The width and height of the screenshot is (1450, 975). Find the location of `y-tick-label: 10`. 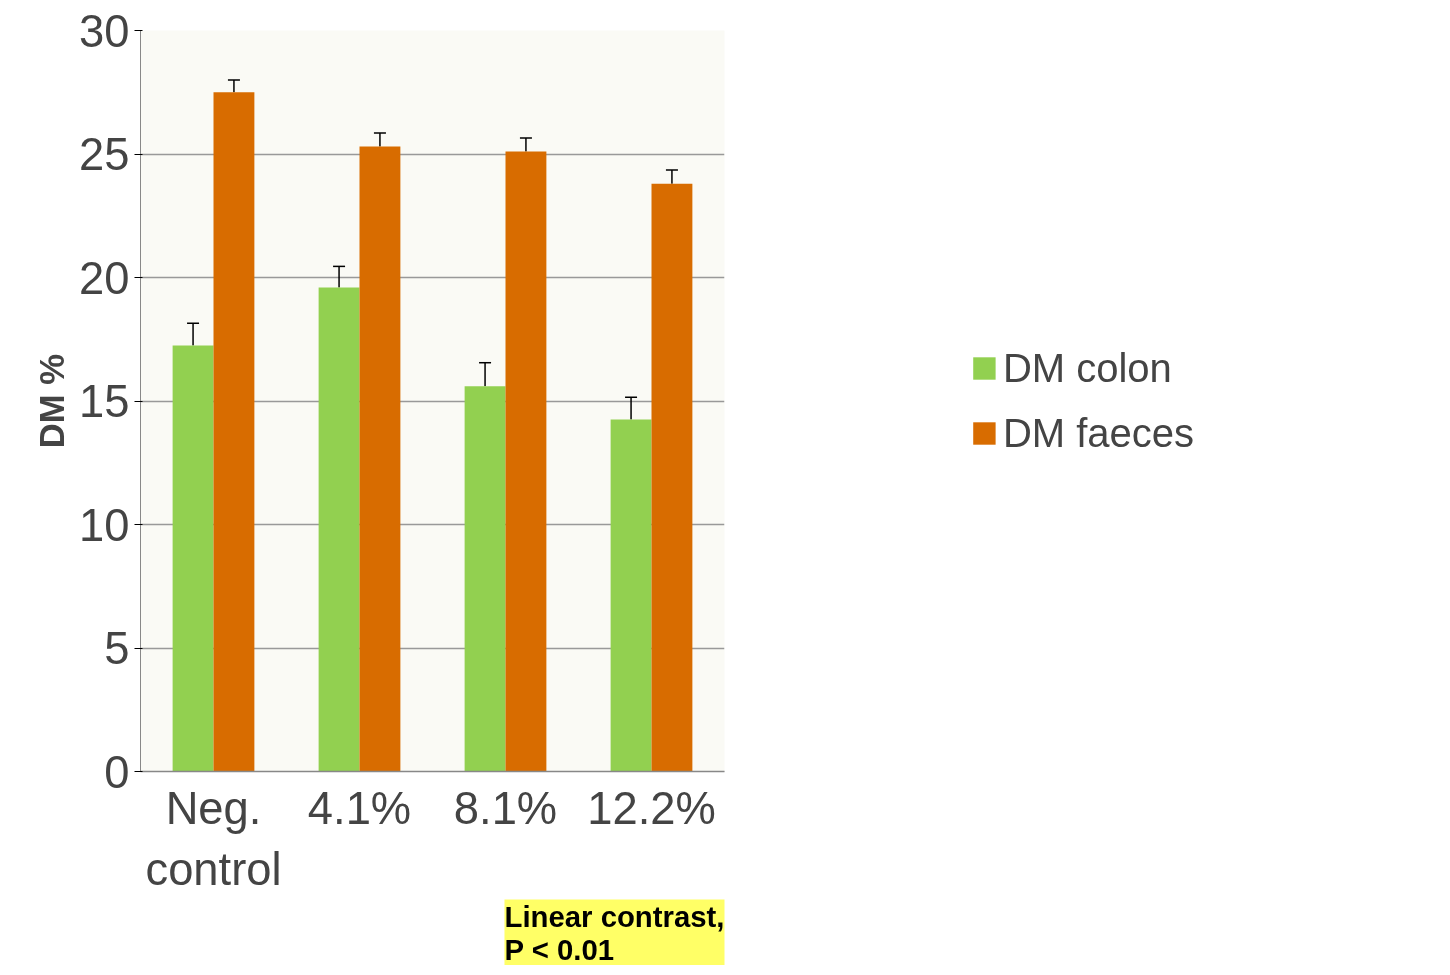

y-tick-label: 10 is located at coordinates (104, 525).